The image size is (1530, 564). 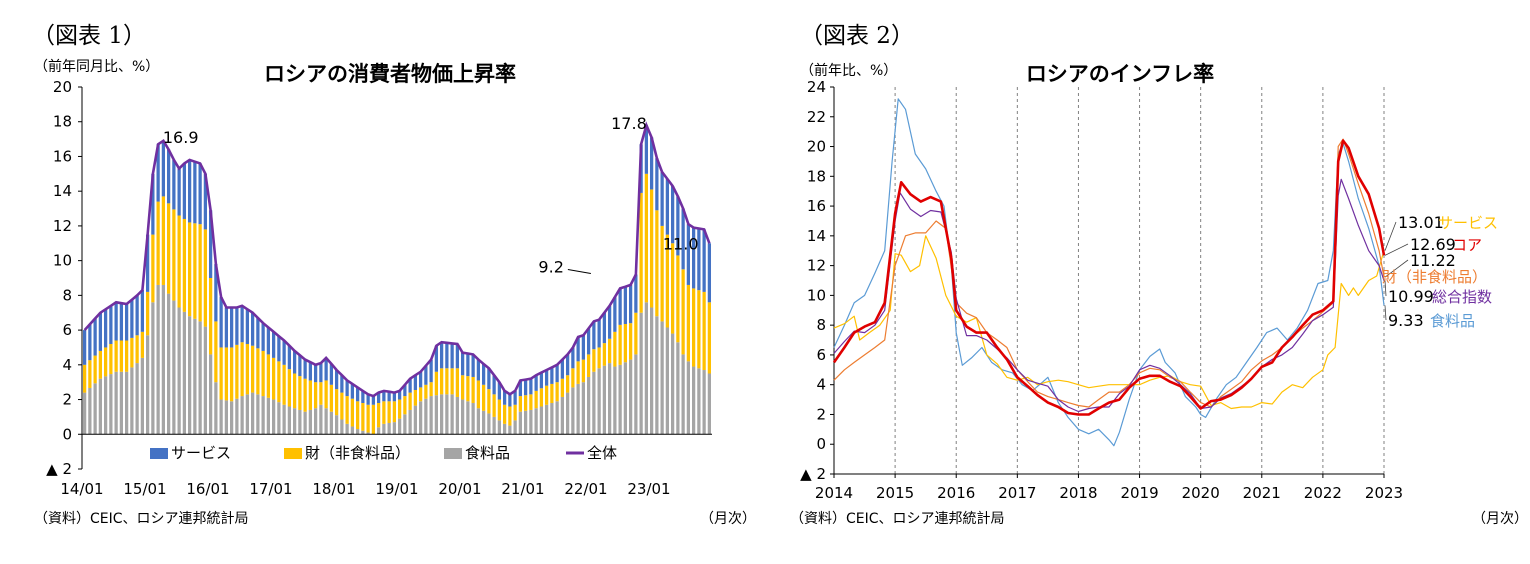 What do you see at coordinates (67, 330) in the screenshot?
I see `y-tick-label: 6` at bounding box center [67, 330].